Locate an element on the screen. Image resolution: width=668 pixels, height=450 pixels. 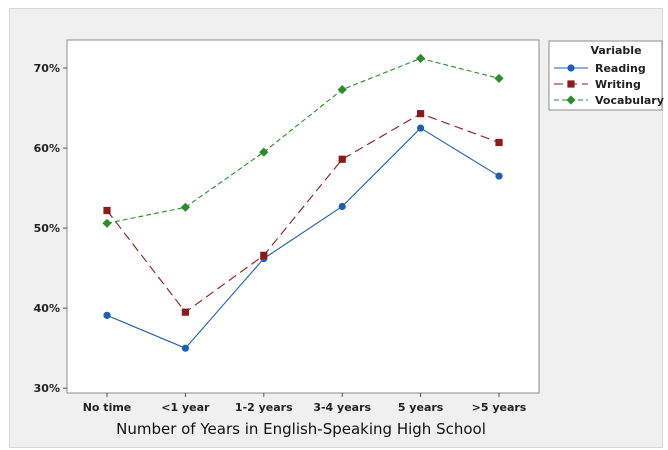
x-tick-label: No time is located at coordinates (107, 407).